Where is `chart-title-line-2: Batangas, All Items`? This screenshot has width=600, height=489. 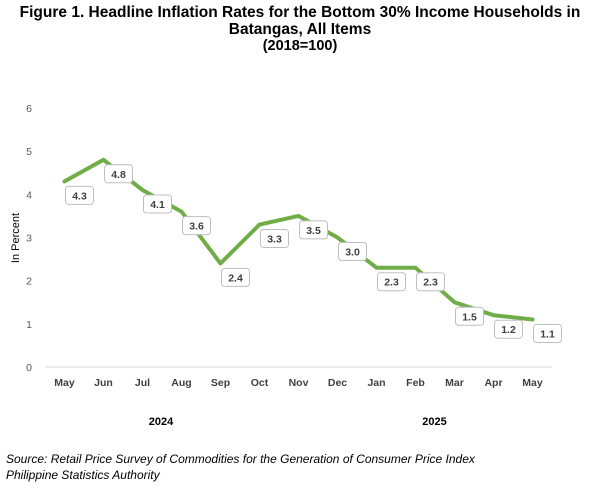 chart-title-line-2: Batangas, All Items is located at coordinates (300, 29).